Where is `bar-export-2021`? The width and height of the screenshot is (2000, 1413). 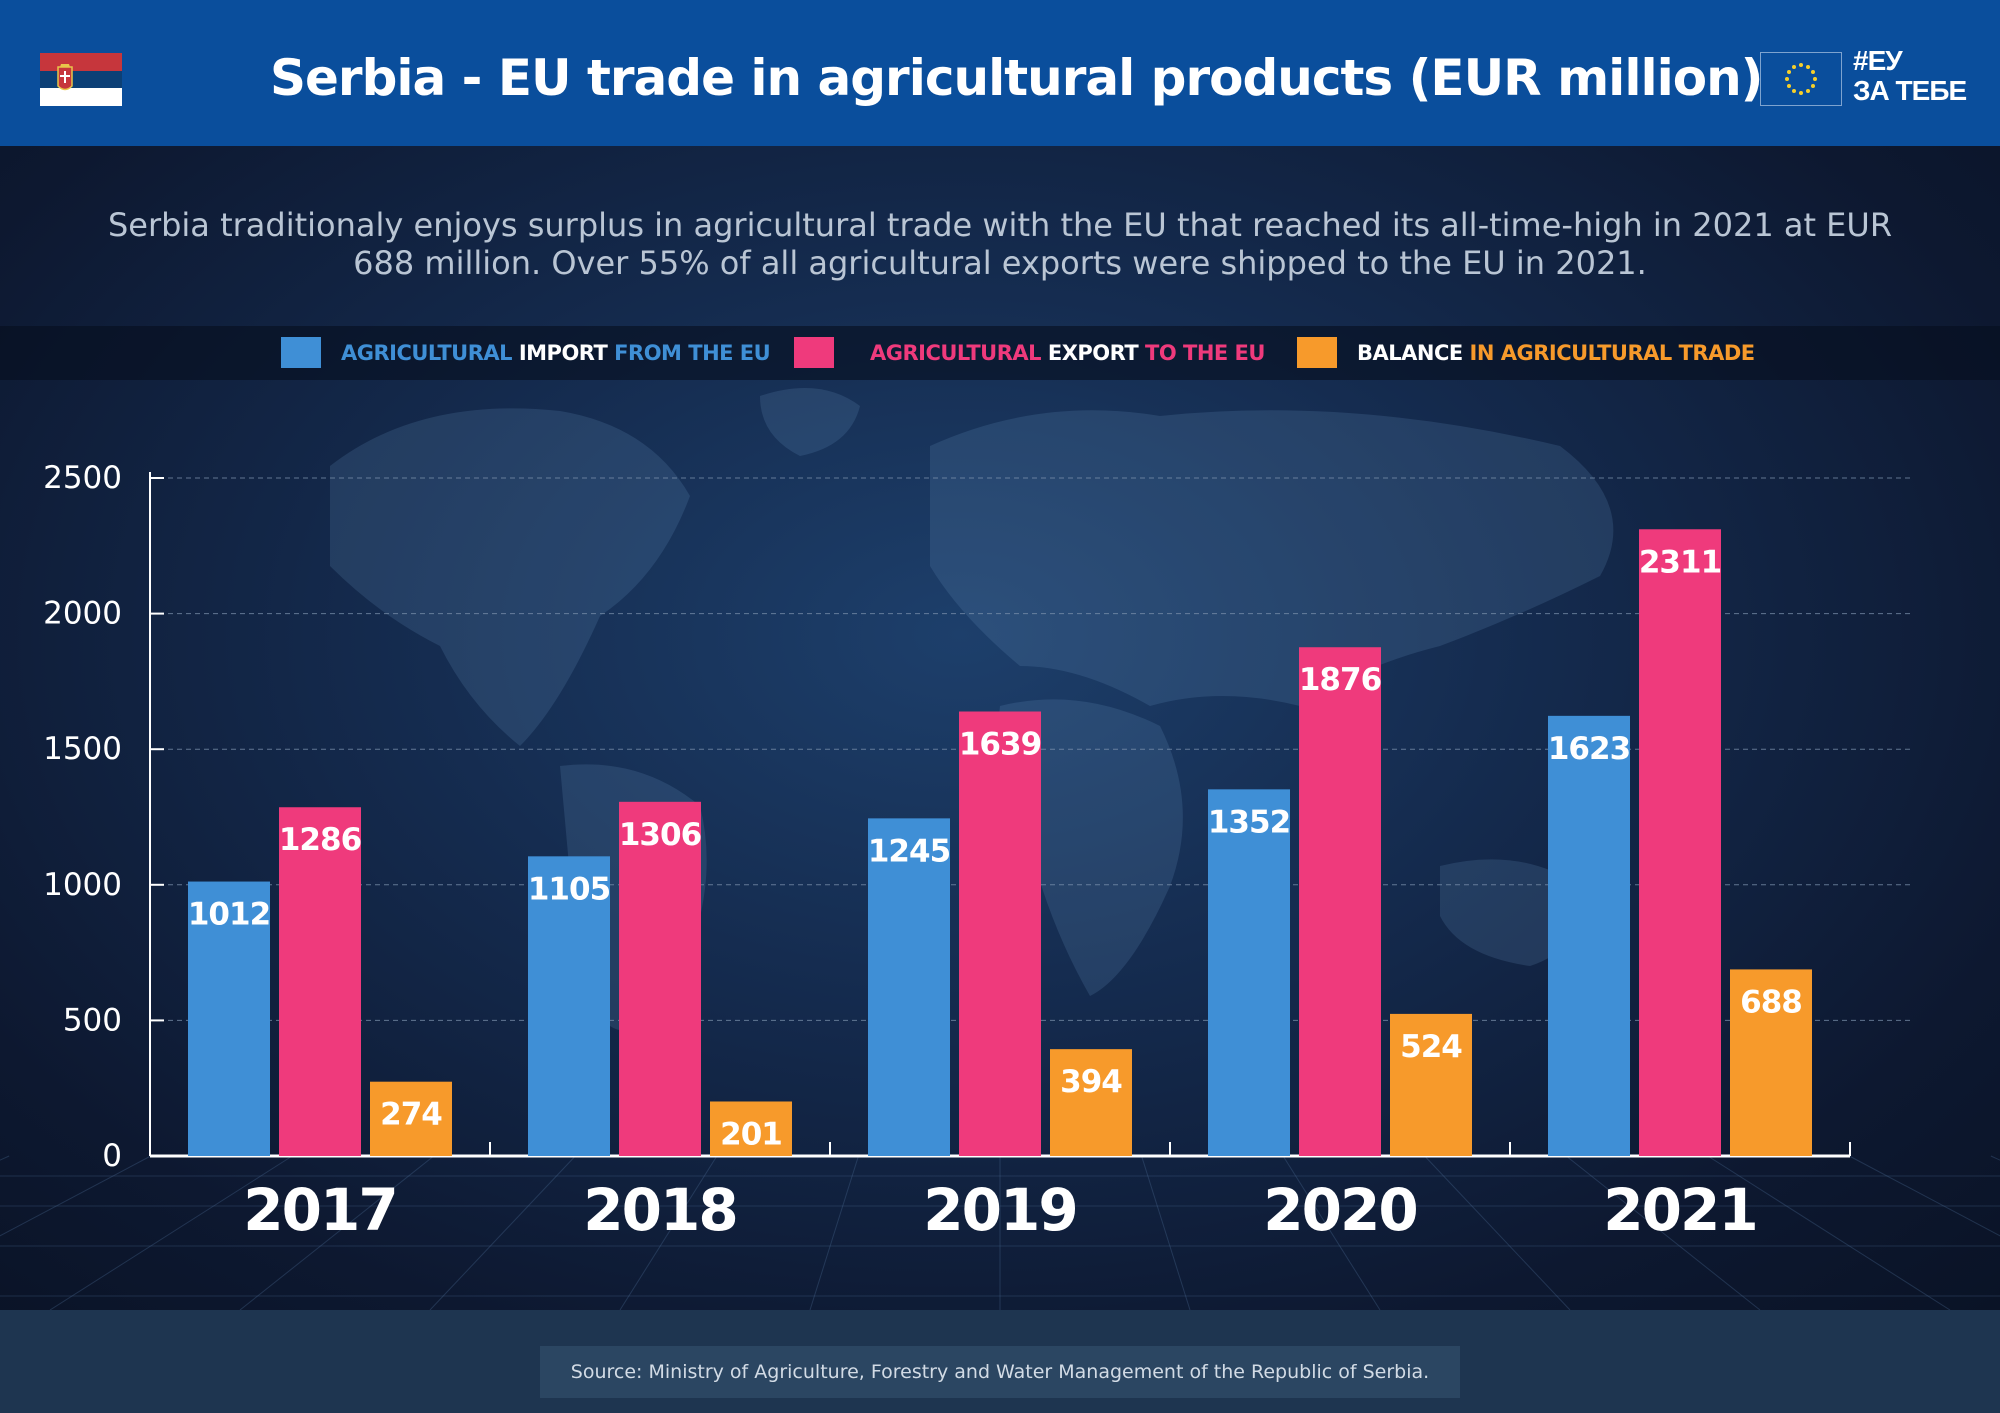 bar-export-2021 is located at coordinates (1680, 842).